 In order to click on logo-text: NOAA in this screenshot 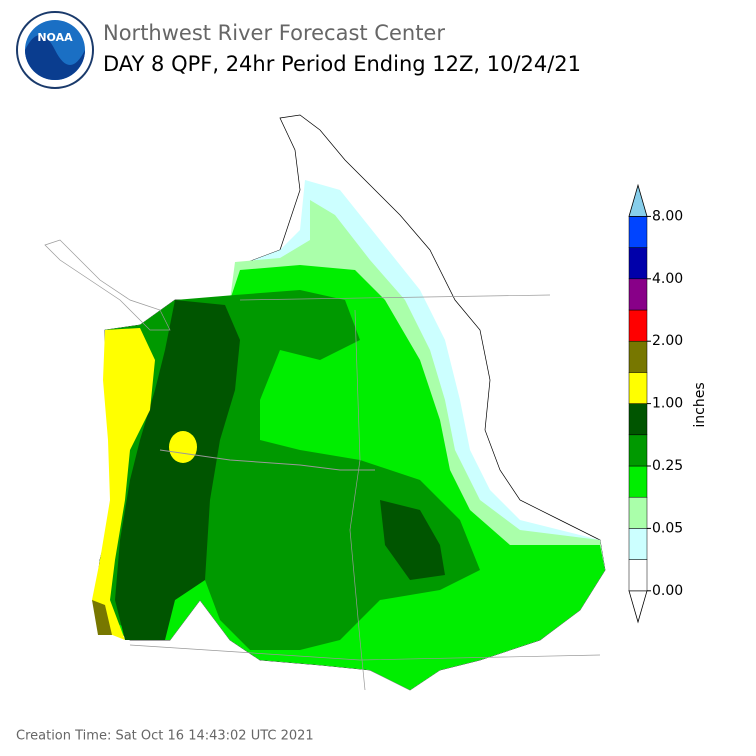, I will do `click(55, 37)`.